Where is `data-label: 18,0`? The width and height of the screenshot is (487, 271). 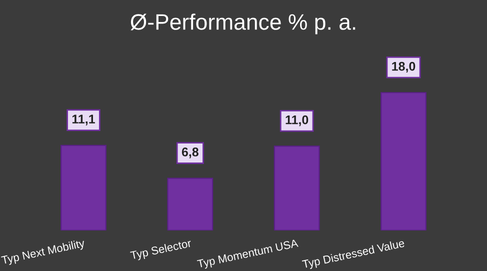 data-label: 18,0 is located at coordinates (404, 67).